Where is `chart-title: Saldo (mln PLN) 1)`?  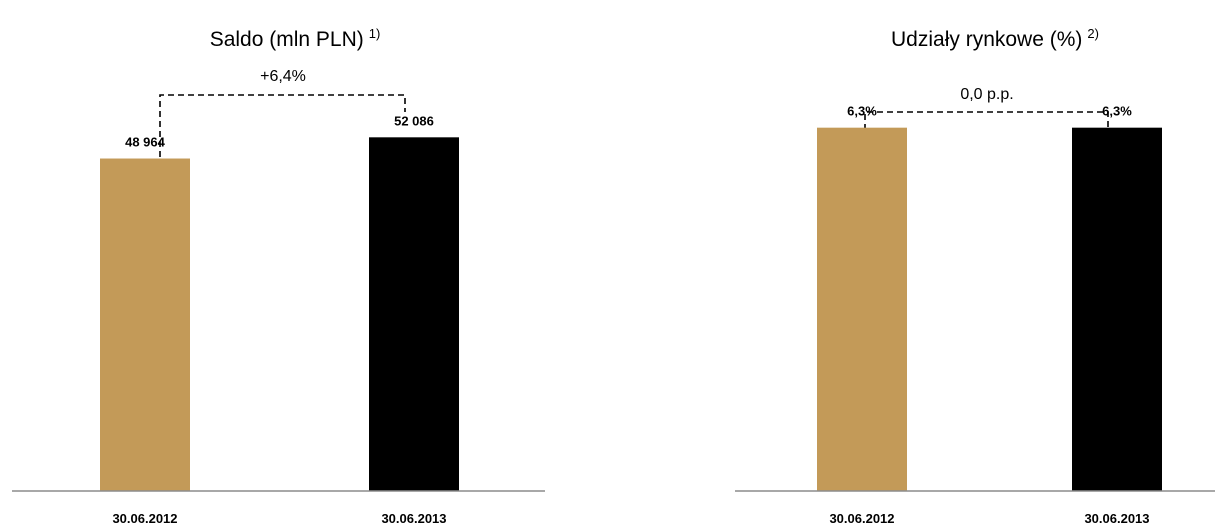 chart-title: Saldo (mln PLN) 1) is located at coordinates (295, 38).